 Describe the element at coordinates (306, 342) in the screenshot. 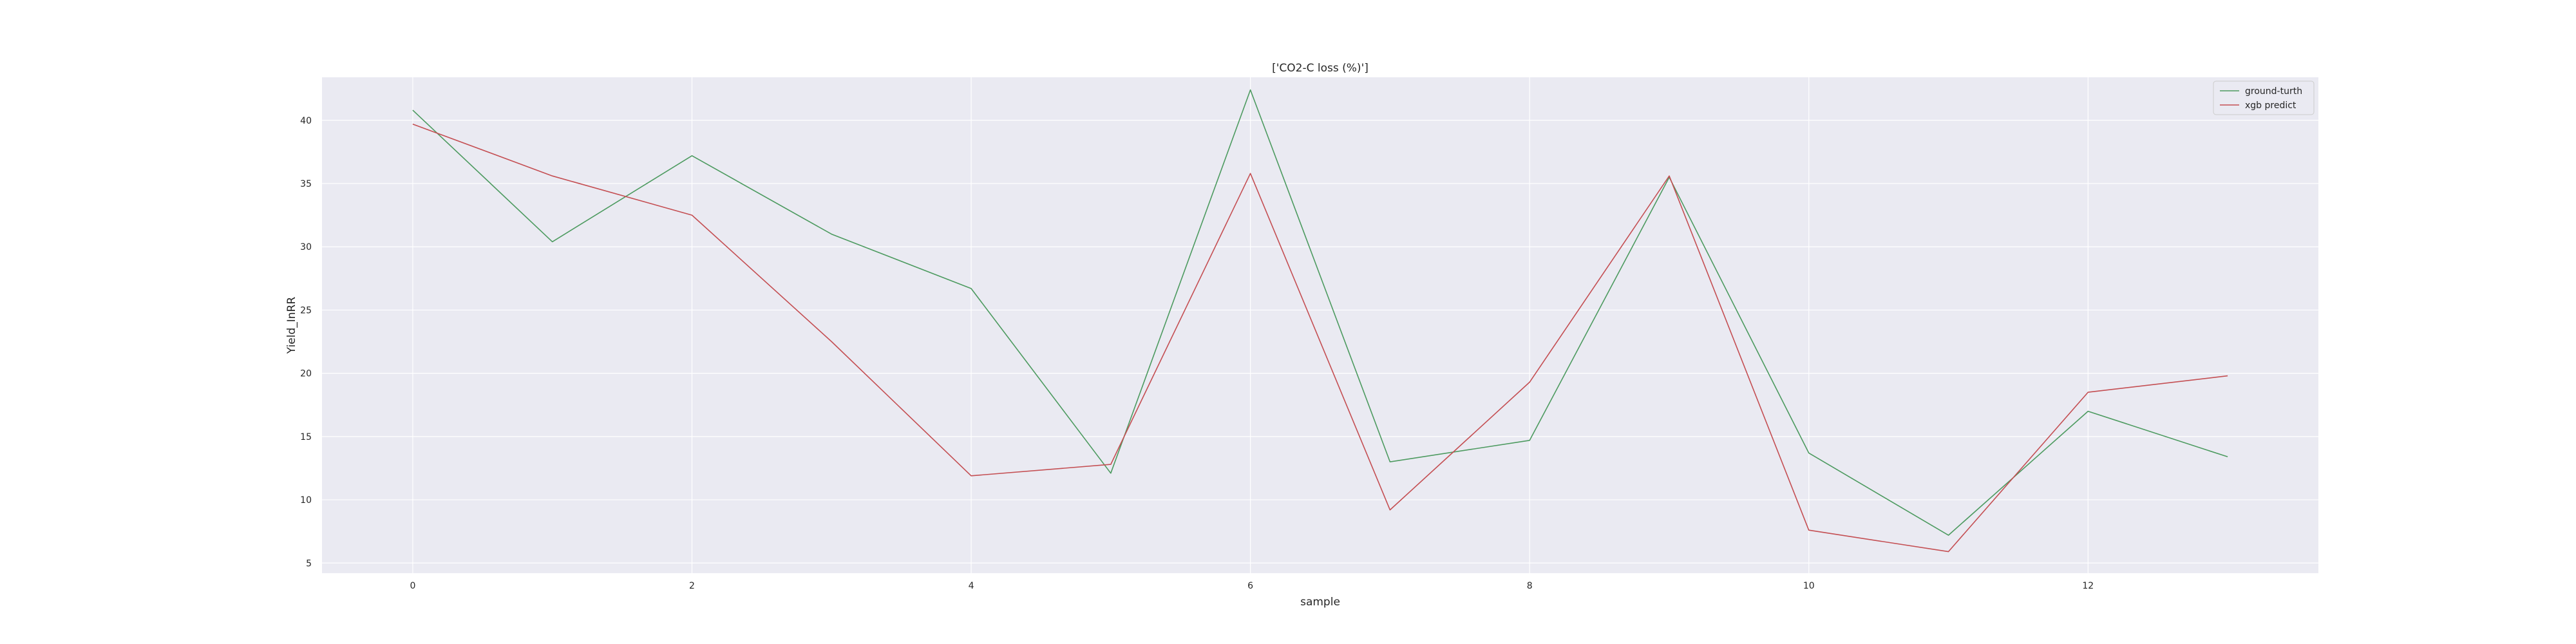

I see `y-tick-labels: 5 10 15 20 25 30 35 40` at that location.